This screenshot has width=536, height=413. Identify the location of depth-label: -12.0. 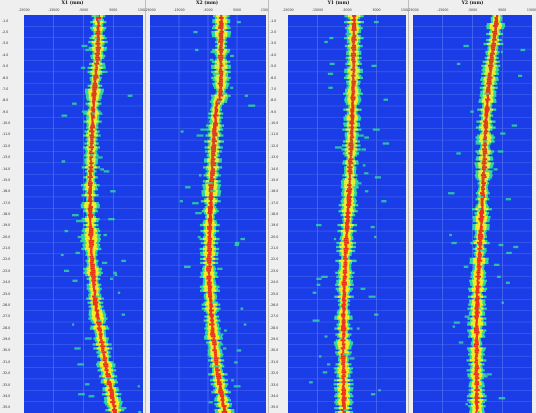
(6, 145).